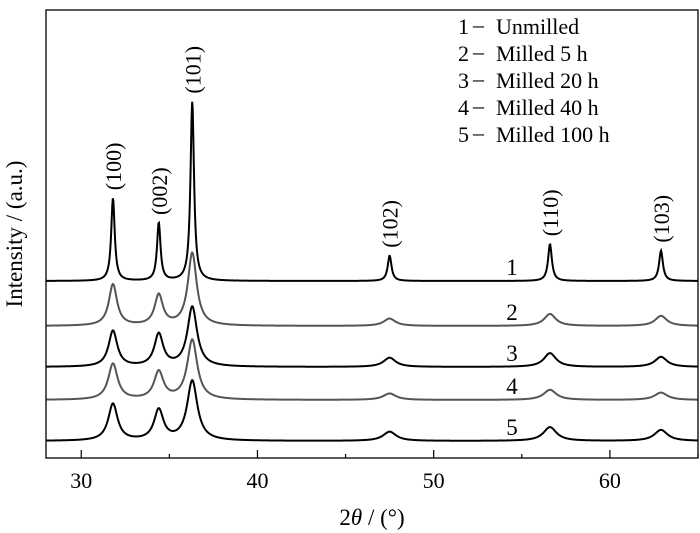 This screenshot has height=533, width=700. Describe the element at coordinates (384, 471) in the screenshot. I see `x-axis: 30 40 50 60` at that location.